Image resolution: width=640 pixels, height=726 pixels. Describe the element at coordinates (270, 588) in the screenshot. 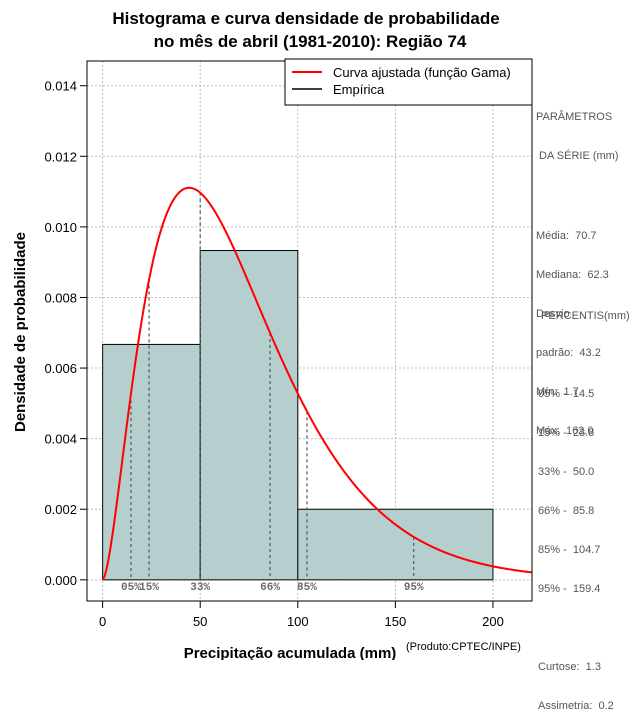

I see `percentile-label-66%: 66%` at that location.